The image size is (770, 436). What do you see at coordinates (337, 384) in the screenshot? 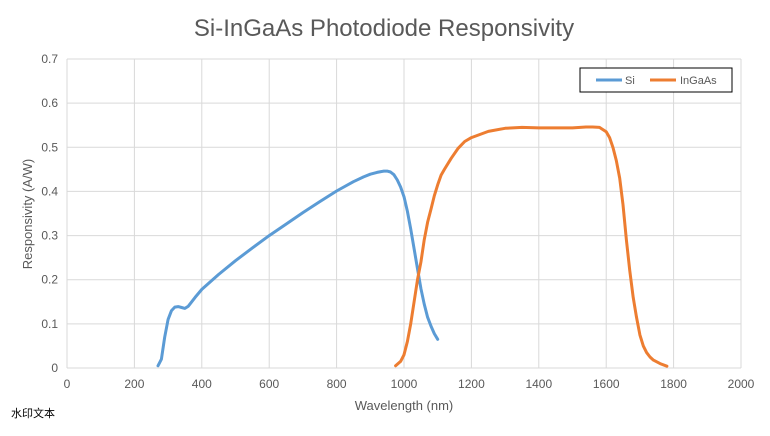
I see `x-tick-label: 800` at bounding box center [337, 384].